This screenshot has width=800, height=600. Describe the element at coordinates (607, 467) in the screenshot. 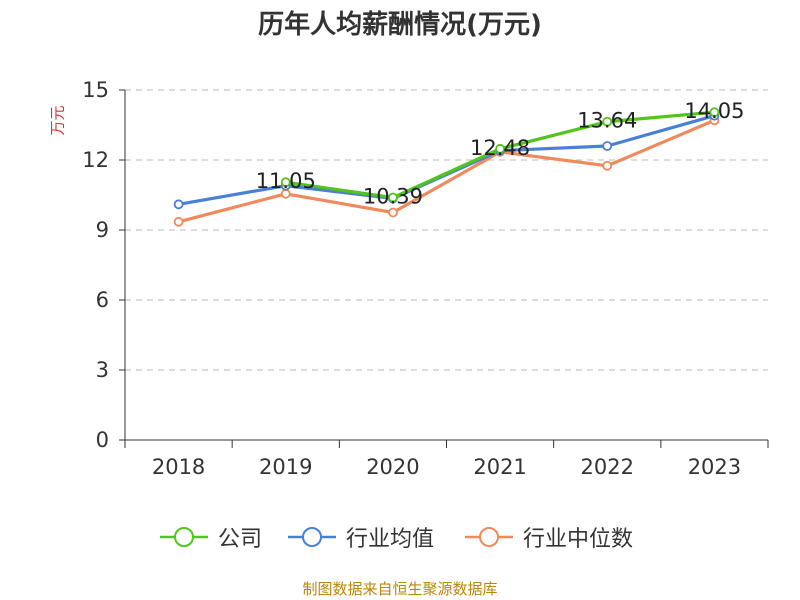

I see `x-tick-label: 2022` at that location.